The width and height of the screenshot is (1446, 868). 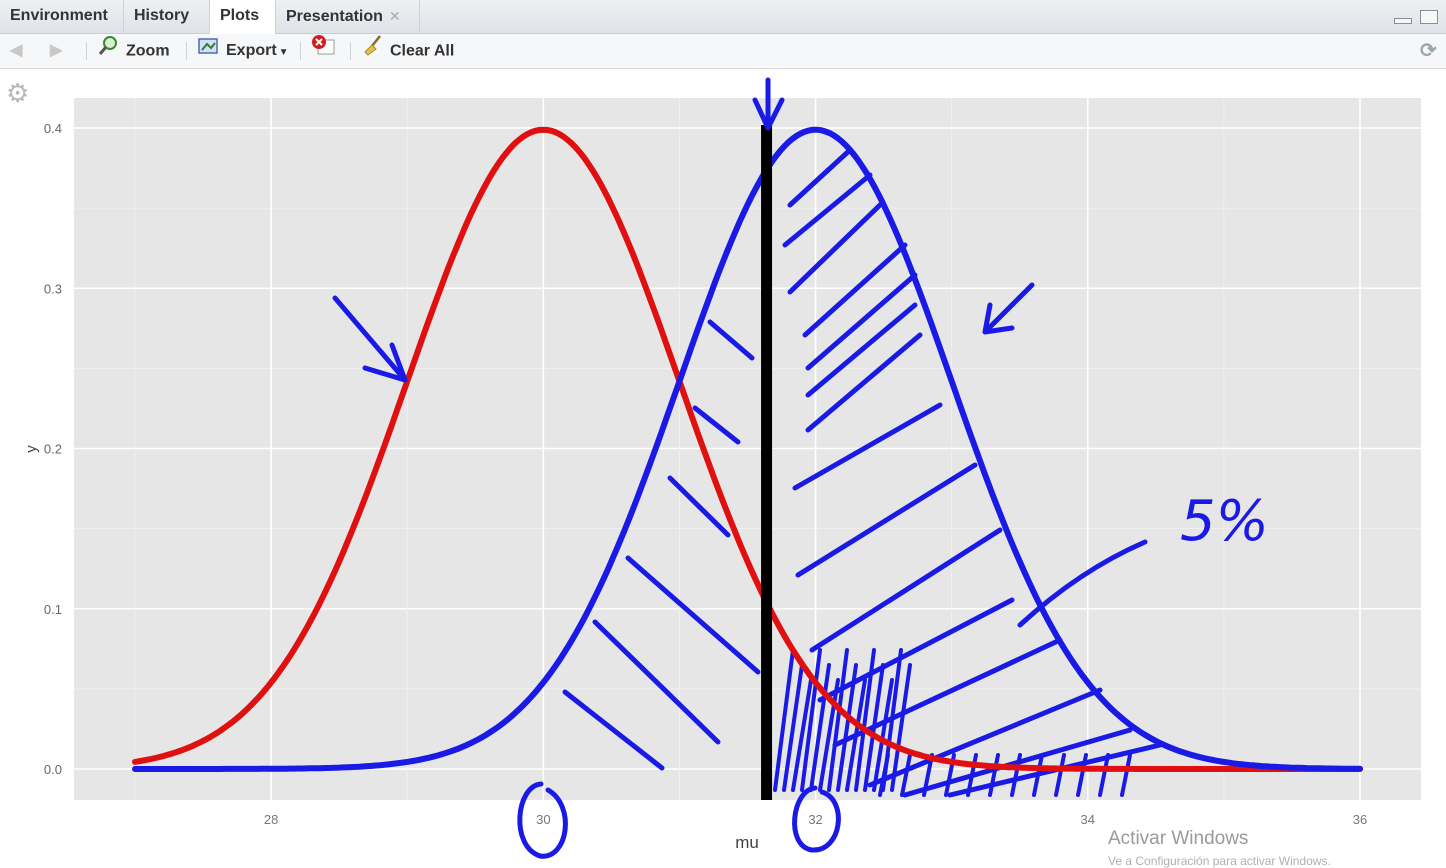 I want to click on remove-plot-button, so click(x=326, y=51).